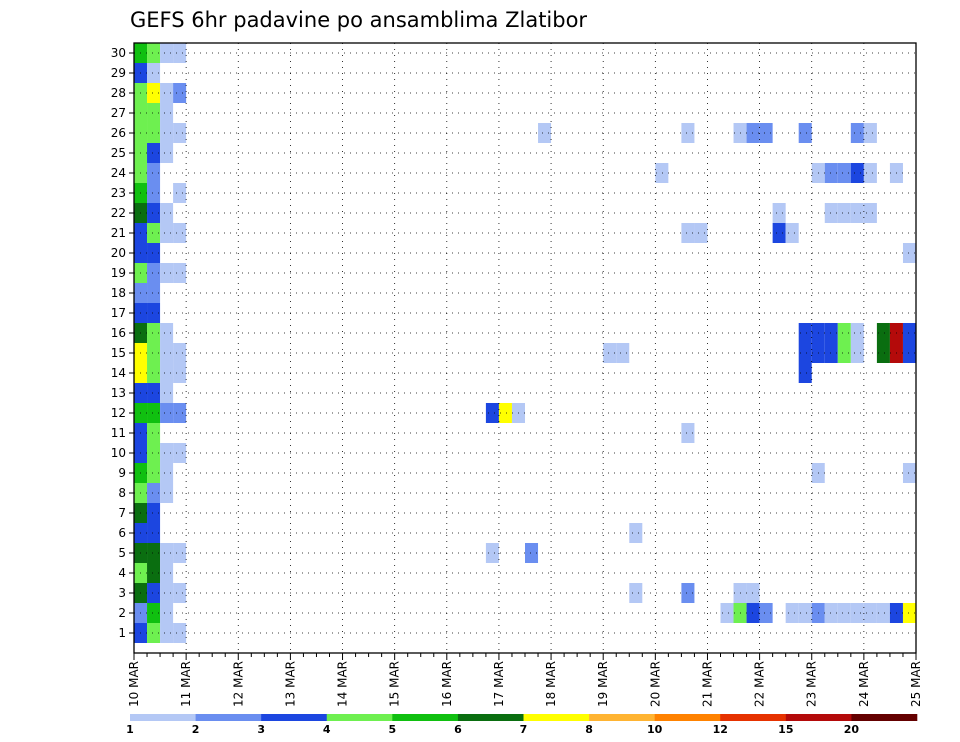  What do you see at coordinates (118, 413) in the screenshot?
I see `y-tick-label: 12` at bounding box center [118, 413].